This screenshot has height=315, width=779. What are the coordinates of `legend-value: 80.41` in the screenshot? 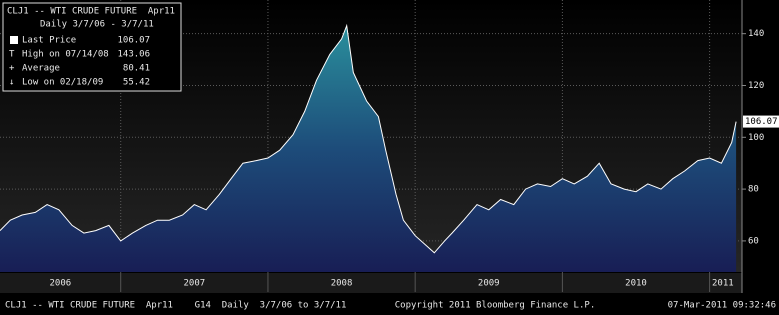 It's located at (136, 69).